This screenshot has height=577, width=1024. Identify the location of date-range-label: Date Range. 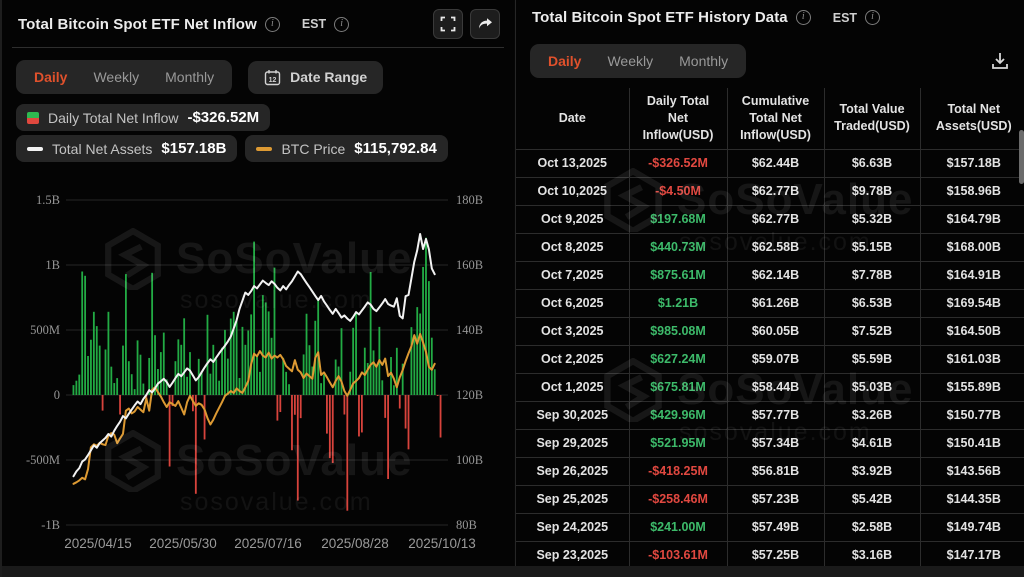
(329, 77).